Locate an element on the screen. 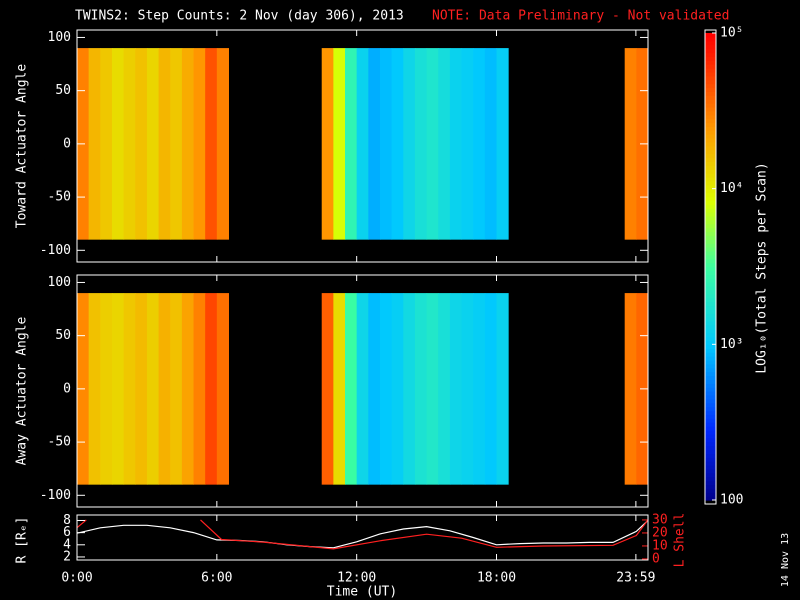 This screenshot has width=800, height=600. x-tick-label: 0:00 is located at coordinates (76, 578).